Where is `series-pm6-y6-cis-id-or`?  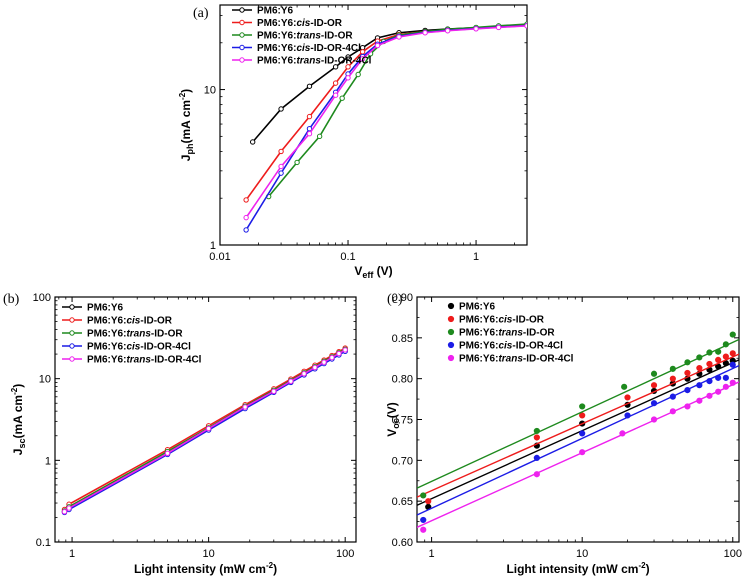 series-pm6-y6-cis-id-or is located at coordinates (578, 427).